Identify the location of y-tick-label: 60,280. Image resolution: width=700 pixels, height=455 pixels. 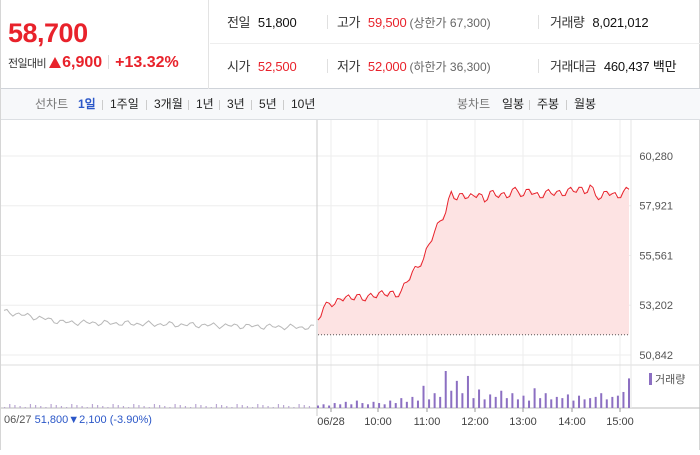
(656, 157).